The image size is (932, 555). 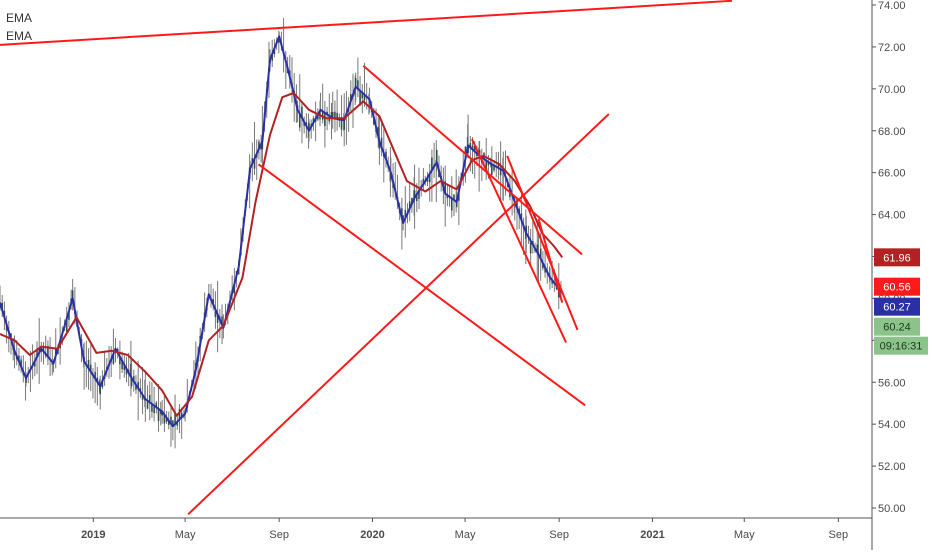 I want to click on price-label: 60.24, so click(x=897, y=328).